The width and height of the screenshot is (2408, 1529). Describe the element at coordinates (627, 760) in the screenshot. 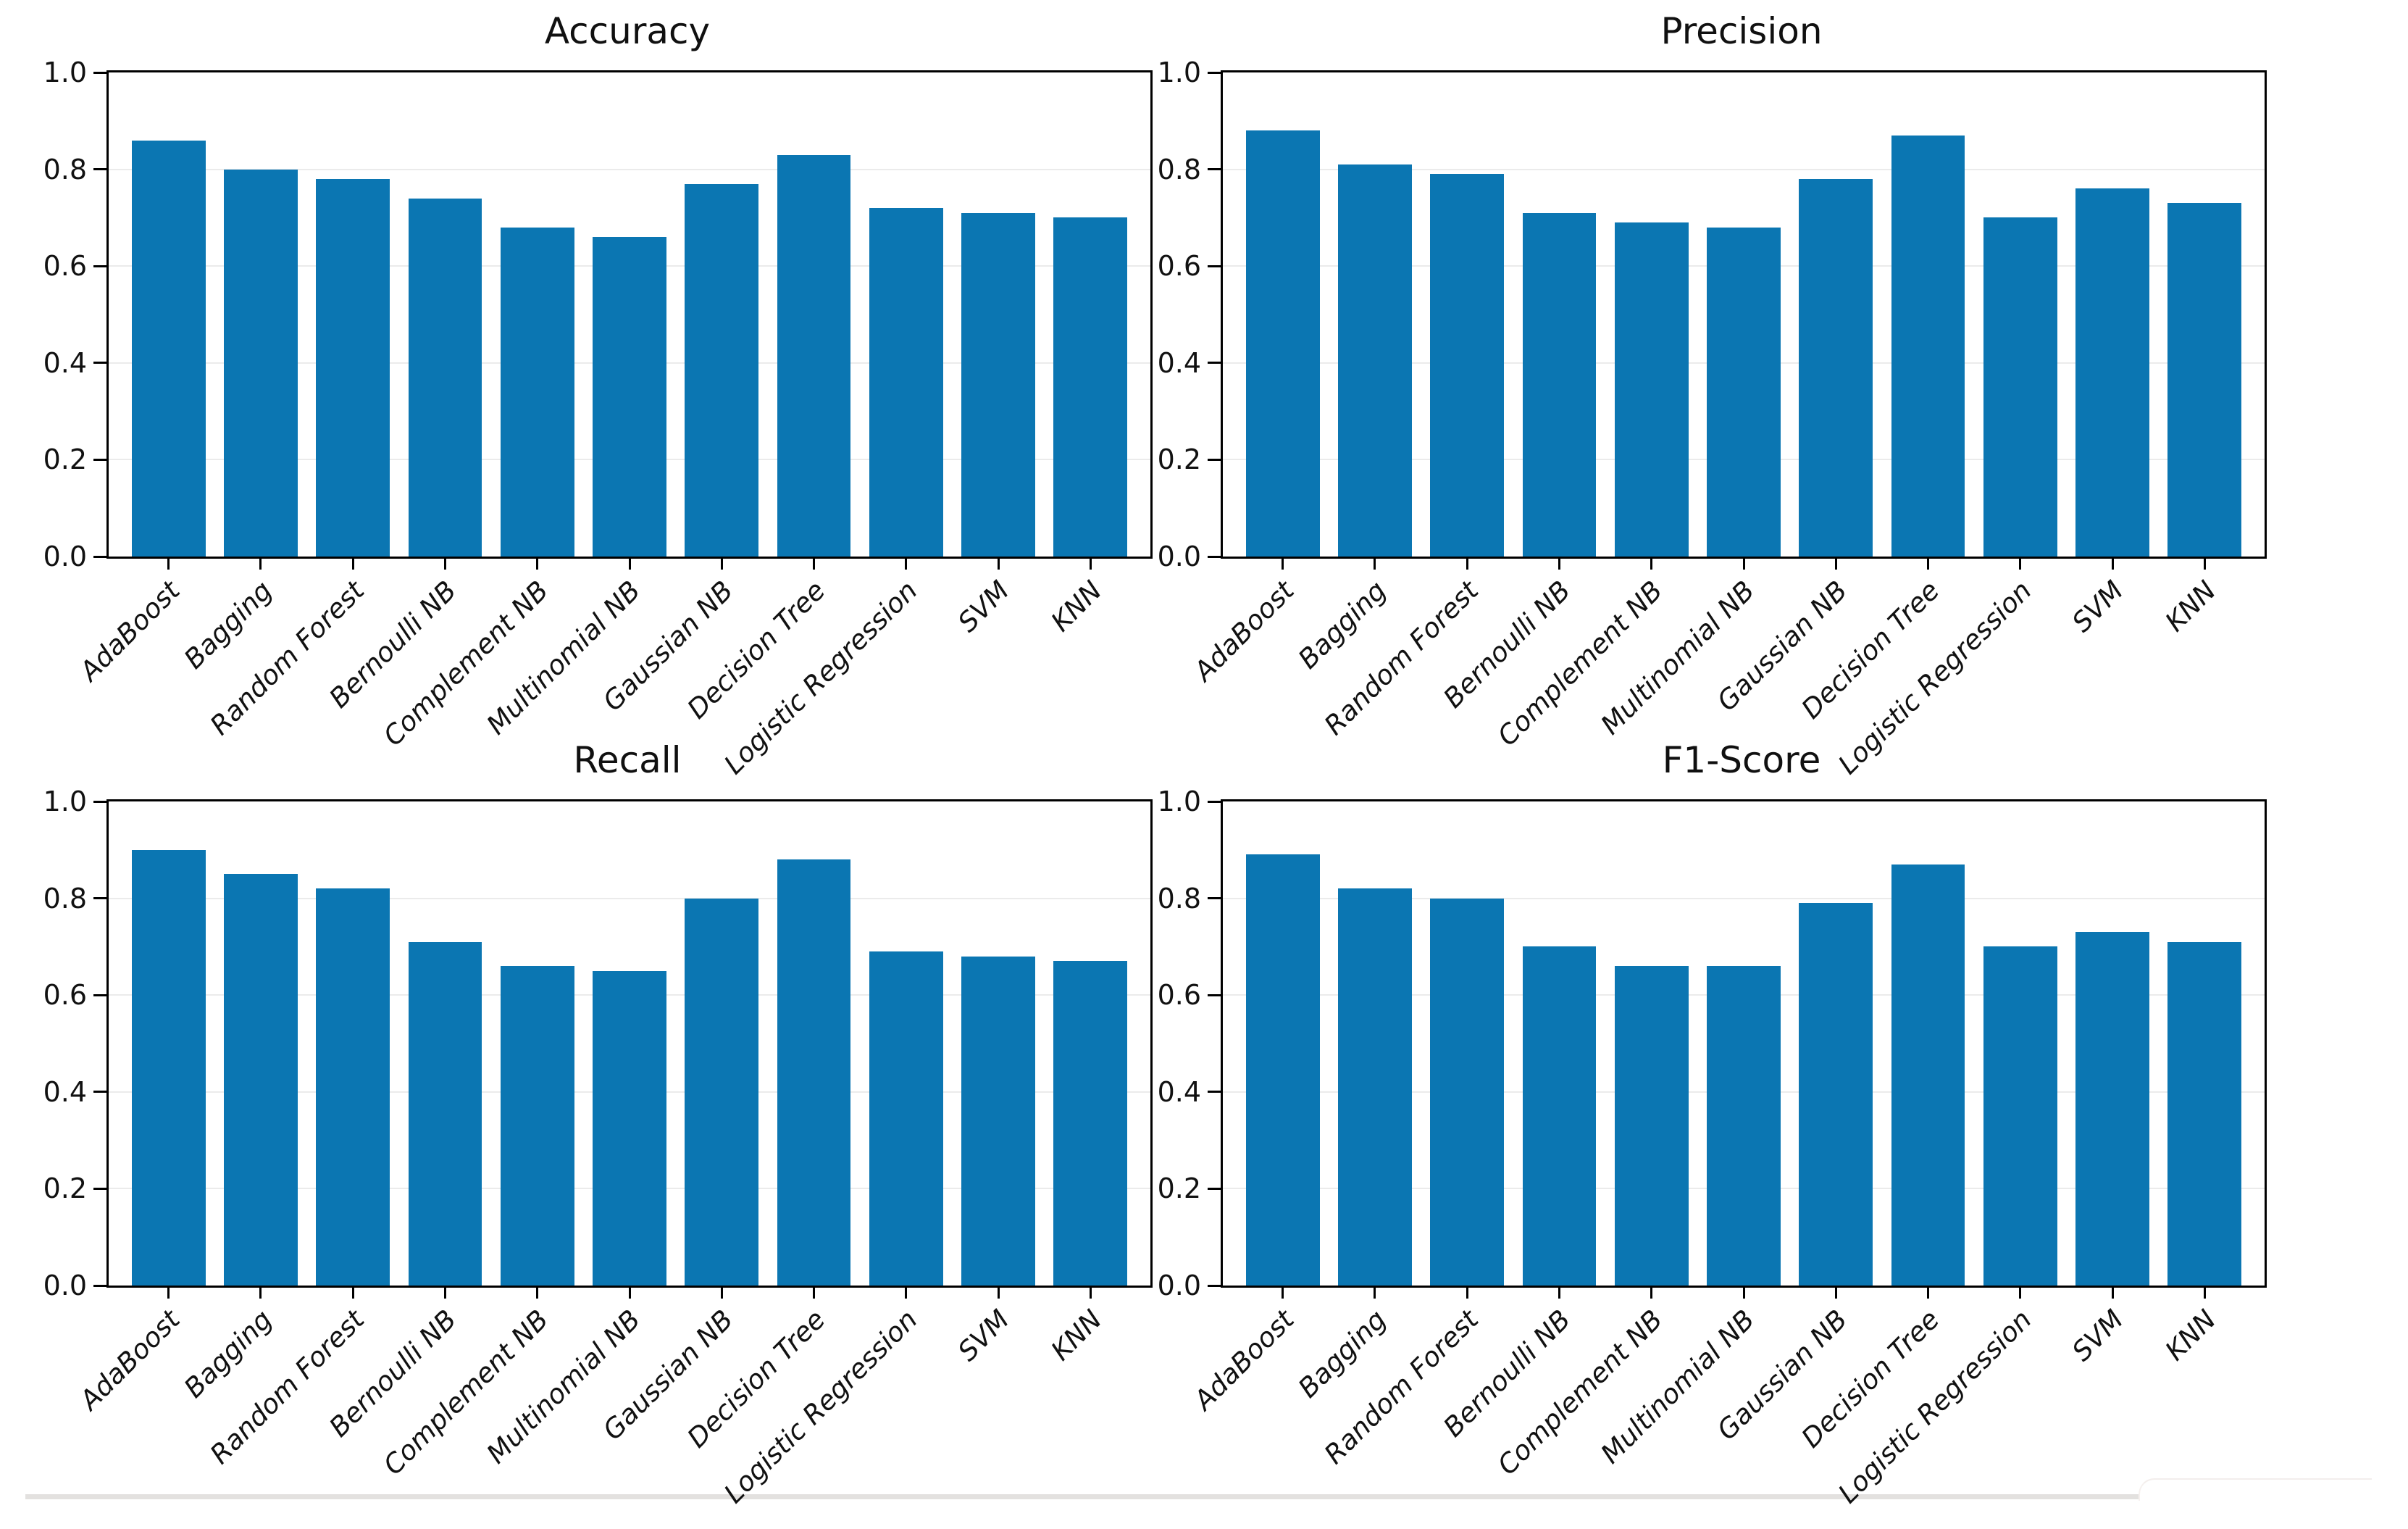

I see `chart-title: Recall` at that location.